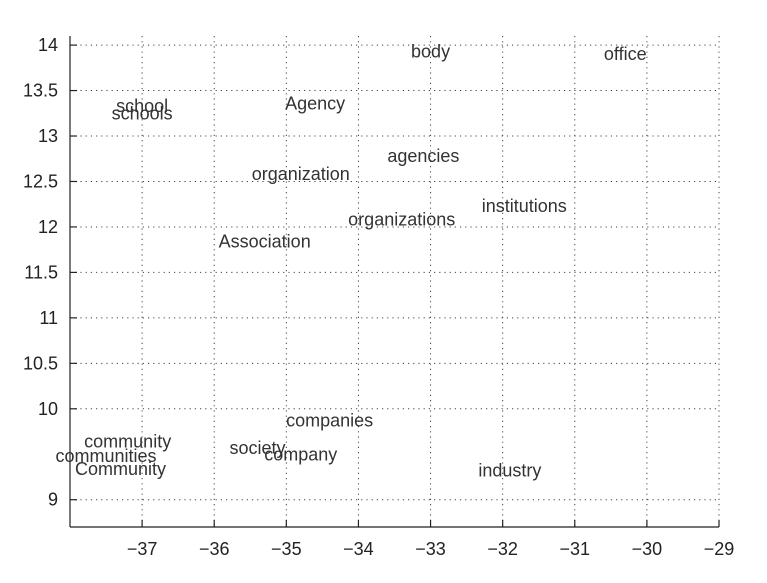 The width and height of the screenshot is (767, 583). I want to click on x-tick-label: −34, so click(358, 549).